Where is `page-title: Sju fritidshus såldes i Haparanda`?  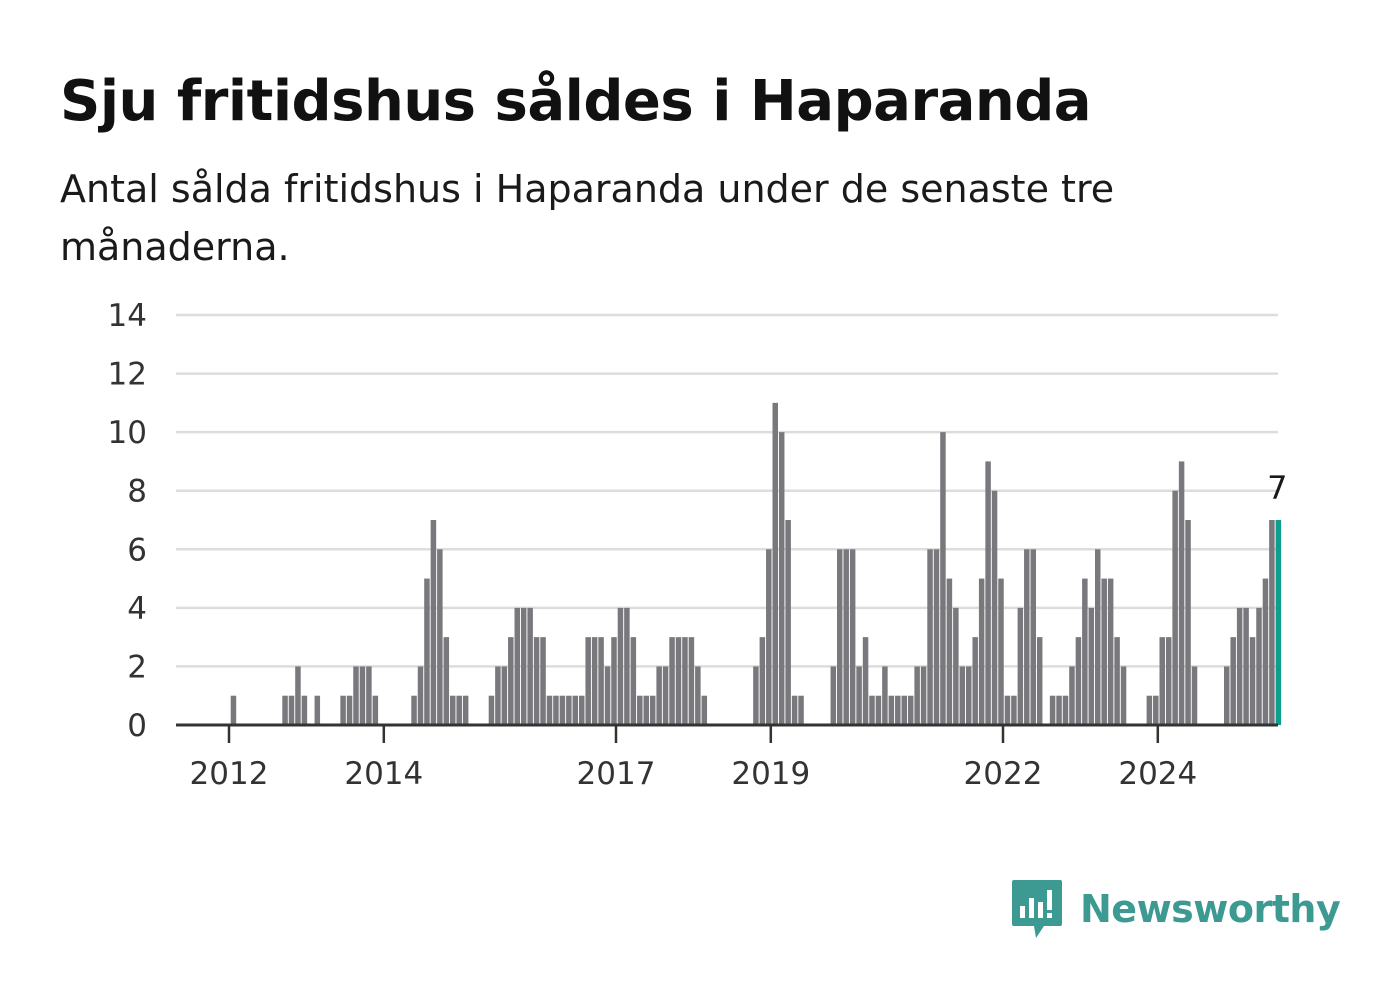
page-title: Sju fritidshus såldes i Haparanda is located at coordinates (576, 101).